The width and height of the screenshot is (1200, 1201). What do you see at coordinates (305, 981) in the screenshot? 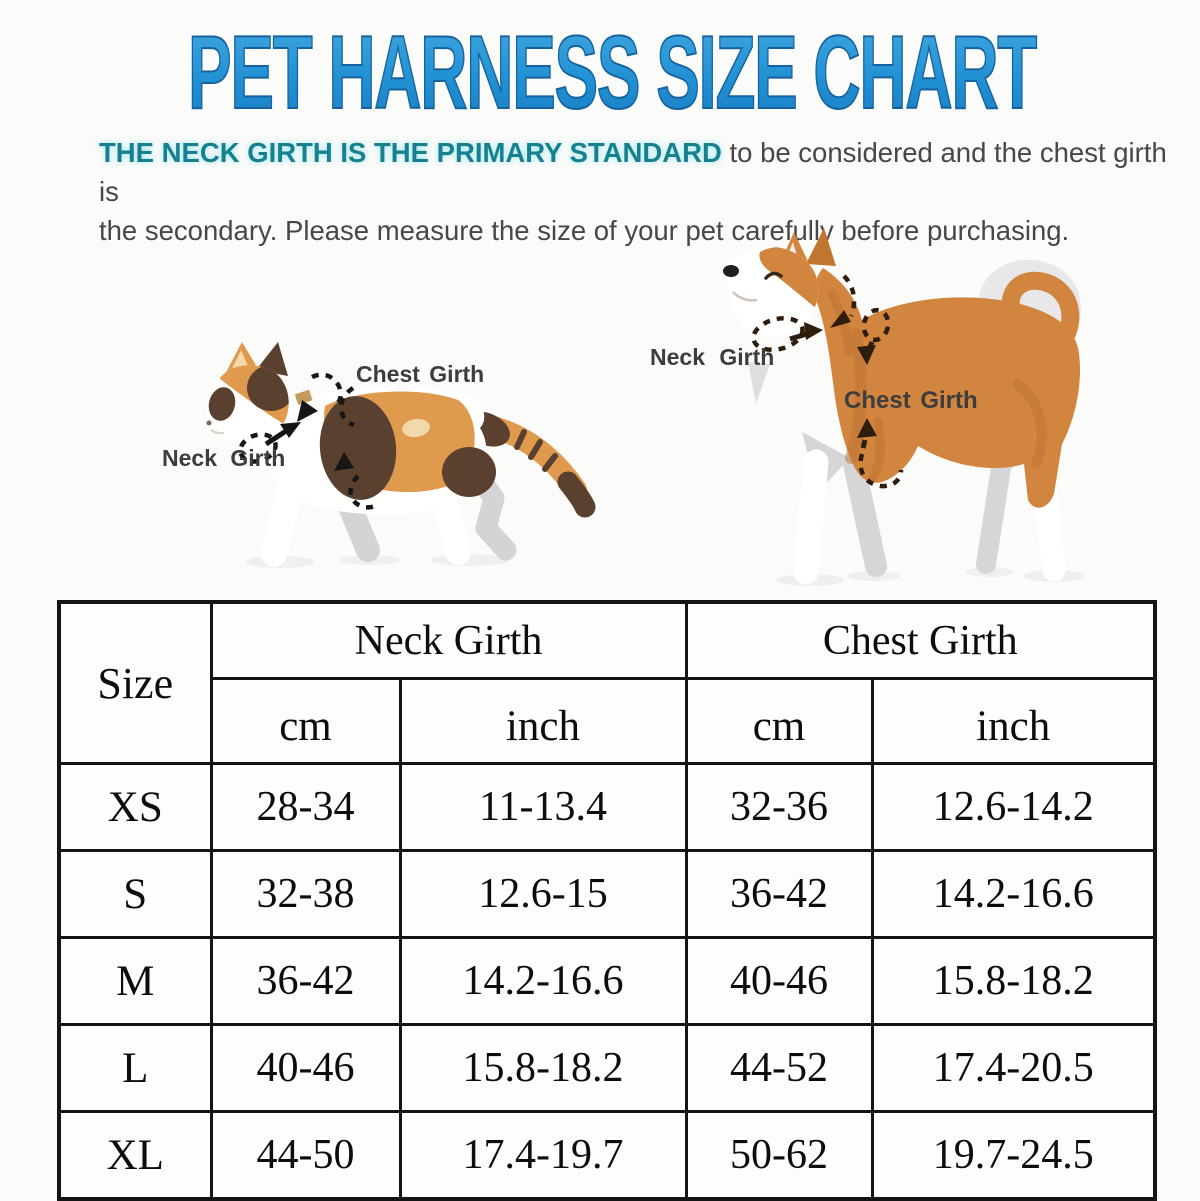
I see `m-neck-cm: 36-42` at bounding box center [305, 981].